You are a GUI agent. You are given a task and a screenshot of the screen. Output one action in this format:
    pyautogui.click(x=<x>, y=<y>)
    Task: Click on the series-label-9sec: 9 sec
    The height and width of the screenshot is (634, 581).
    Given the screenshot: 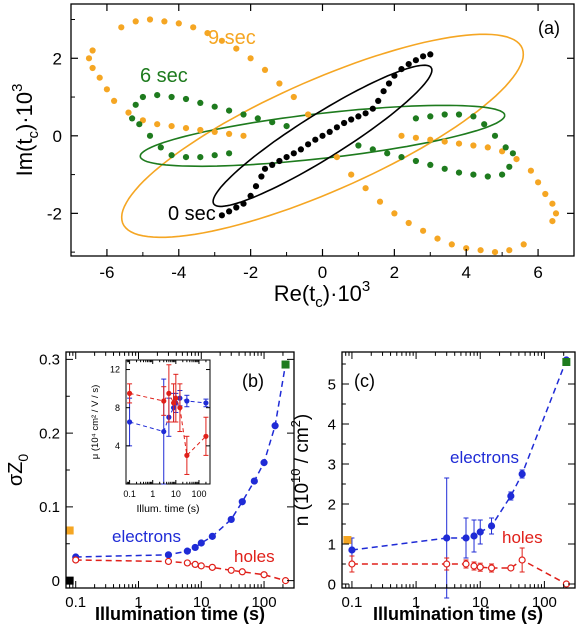 What is the action you would take?
    pyautogui.click(x=232, y=38)
    